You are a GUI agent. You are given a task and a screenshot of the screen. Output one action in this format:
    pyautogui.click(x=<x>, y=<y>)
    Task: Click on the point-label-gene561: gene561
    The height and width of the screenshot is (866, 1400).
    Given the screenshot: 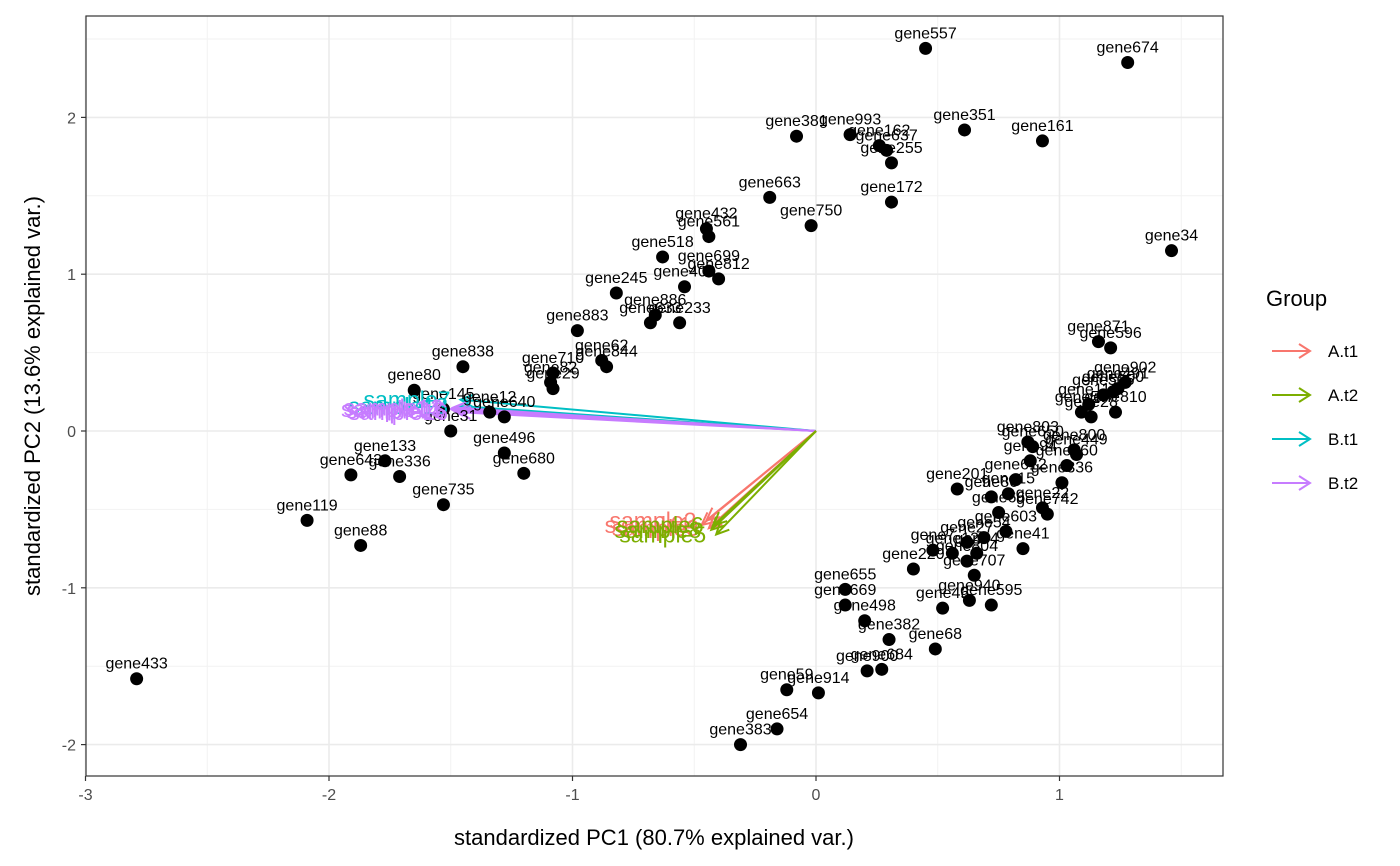 What is the action you would take?
    pyautogui.click(x=709, y=222)
    